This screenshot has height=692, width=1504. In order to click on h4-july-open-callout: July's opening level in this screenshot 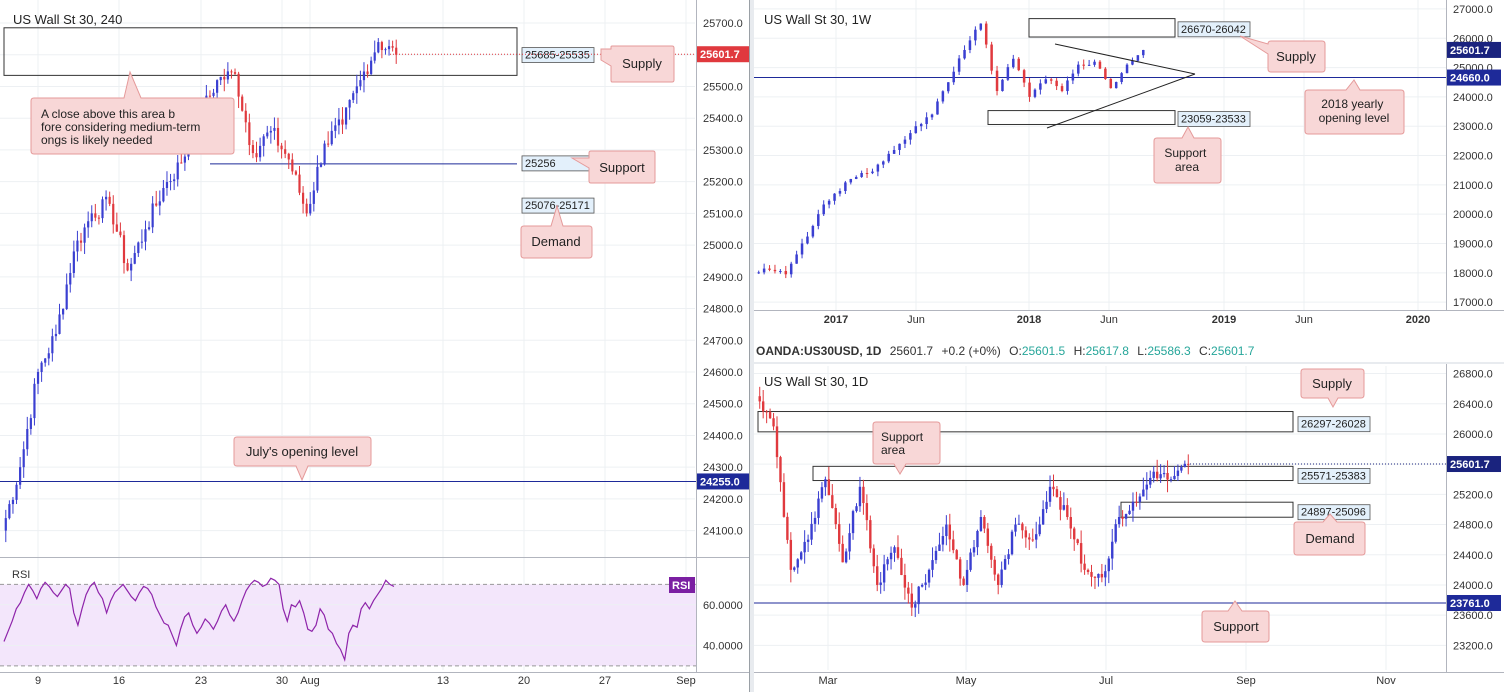, I will do `click(302, 459)`.